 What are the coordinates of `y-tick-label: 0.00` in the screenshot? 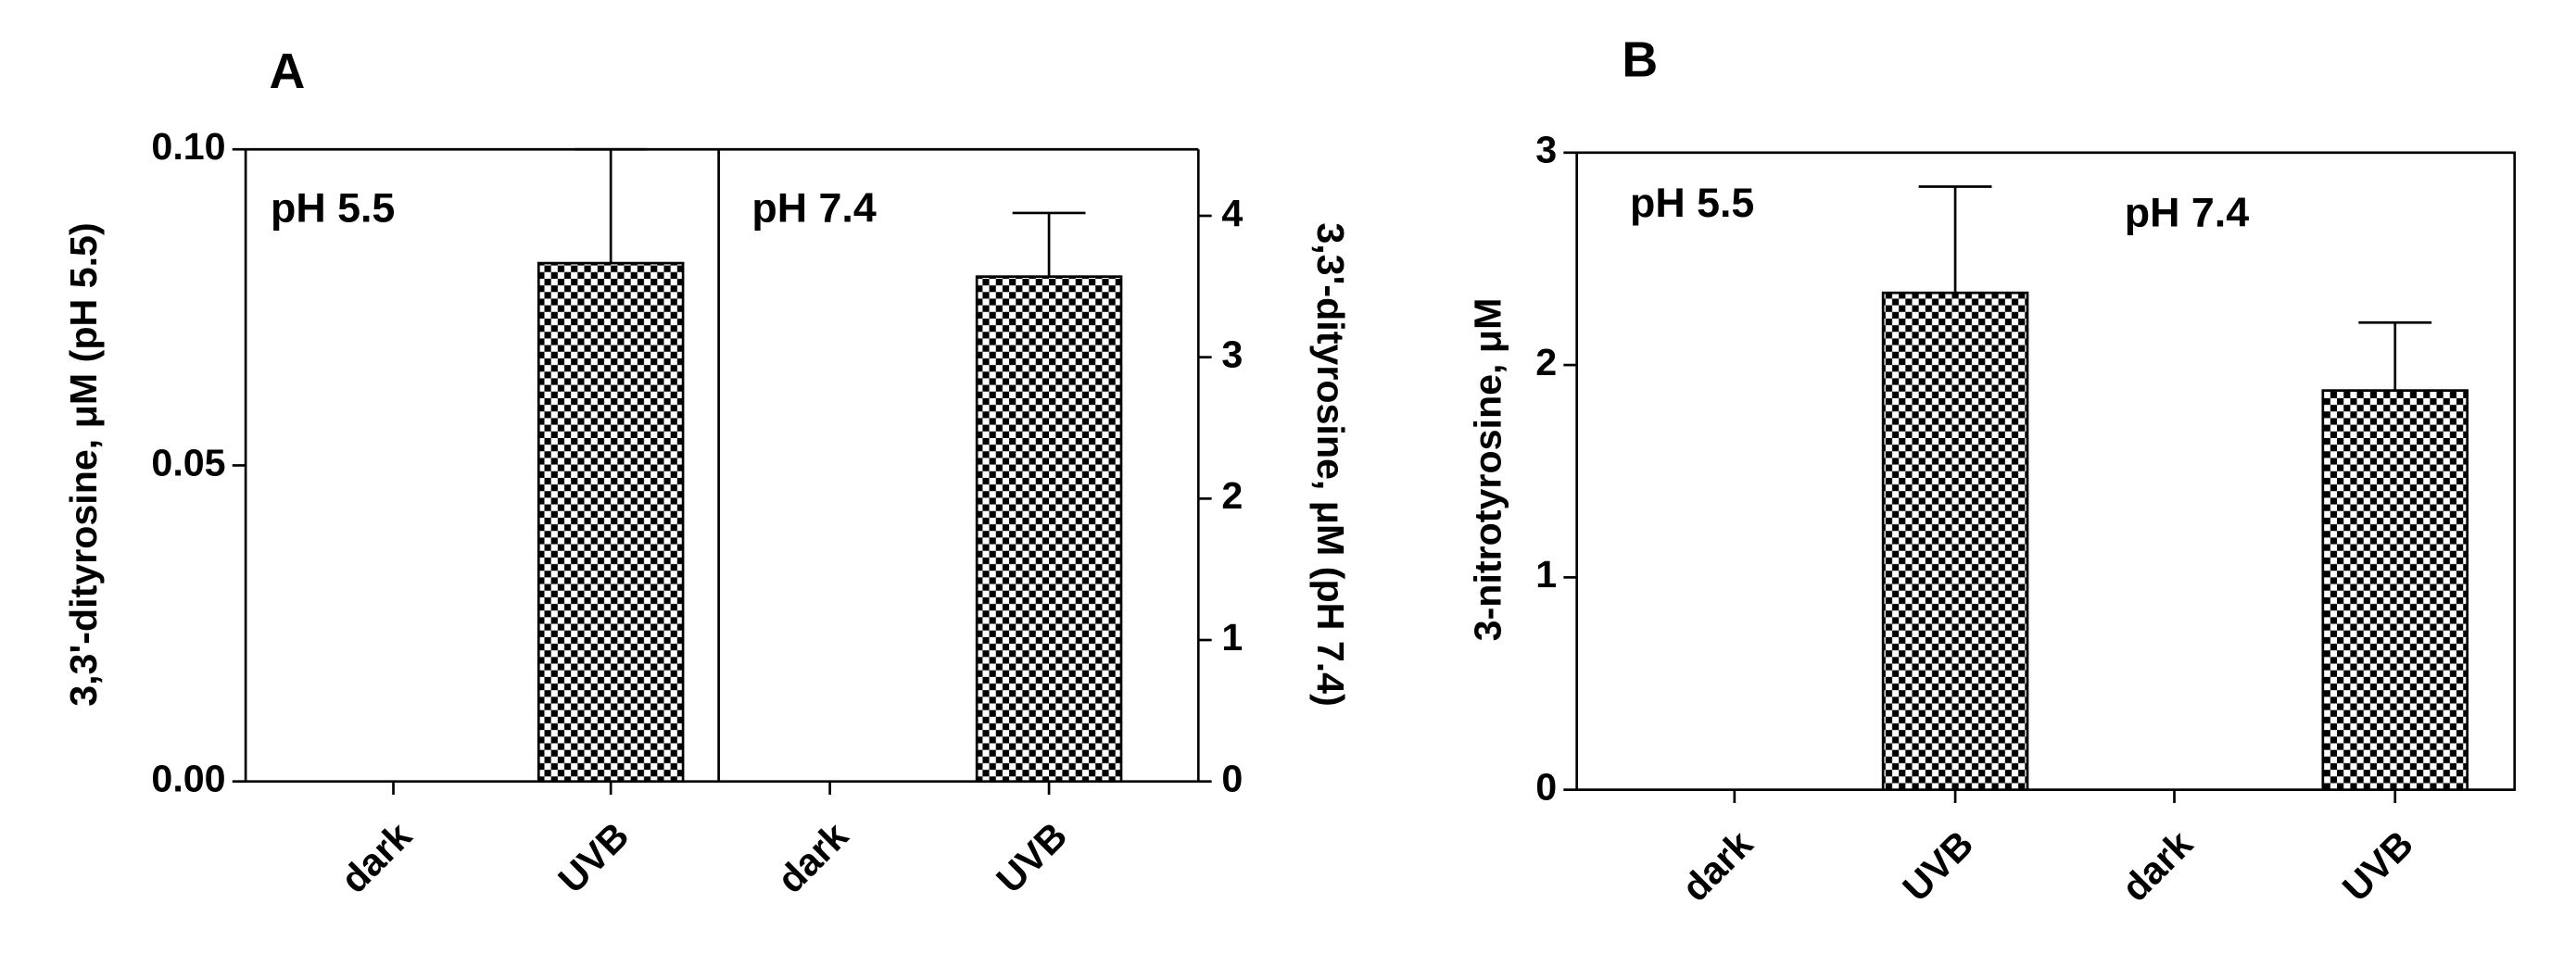 It's located at (188, 779).